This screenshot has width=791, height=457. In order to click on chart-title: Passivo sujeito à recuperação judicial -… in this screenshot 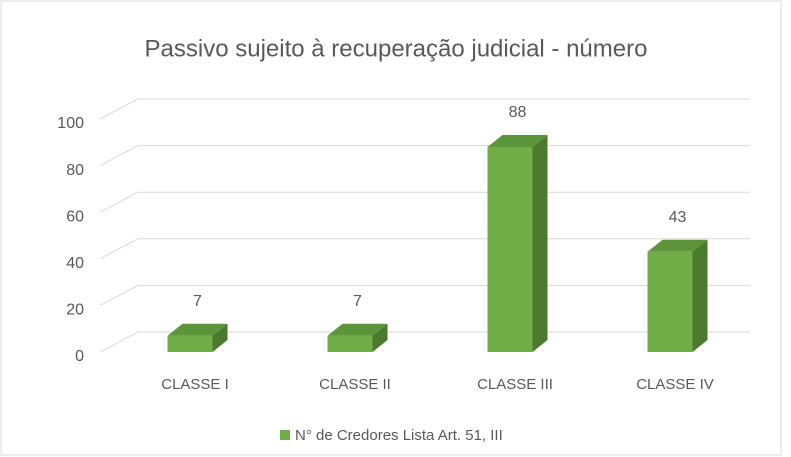, I will do `click(396, 48)`.